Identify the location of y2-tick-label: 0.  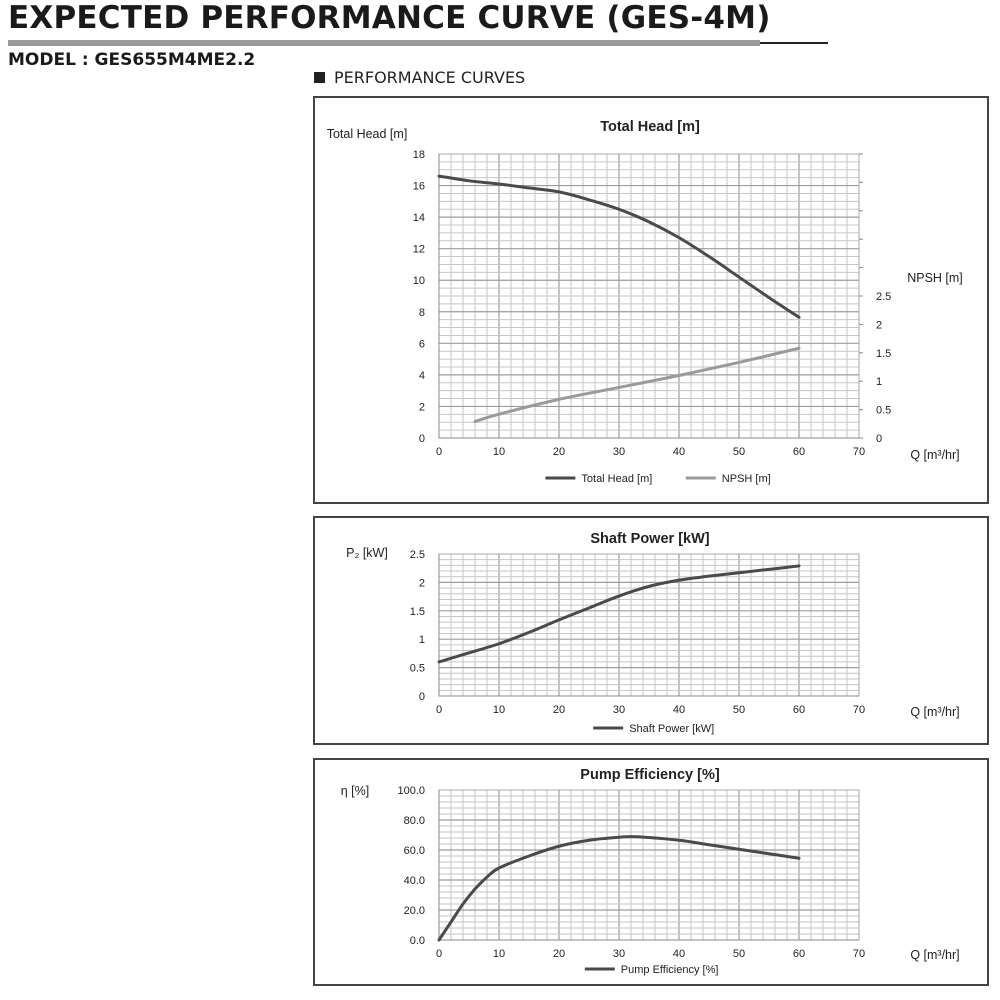
(879, 439).